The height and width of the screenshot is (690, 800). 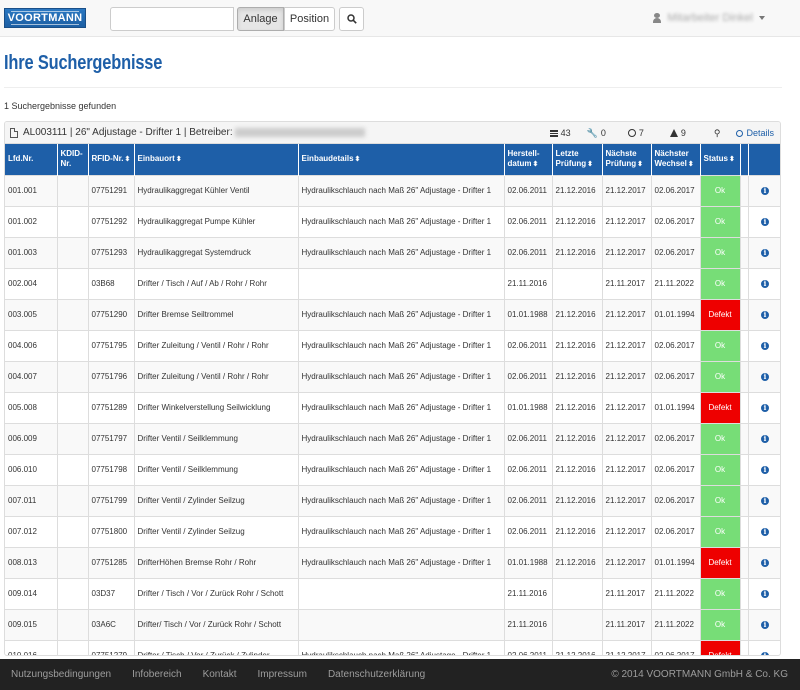 What do you see at coordinates (45, 18) in the screenshot?
I see `voortmann-logo: VOORTMANN` at bounding box center [45, 18].